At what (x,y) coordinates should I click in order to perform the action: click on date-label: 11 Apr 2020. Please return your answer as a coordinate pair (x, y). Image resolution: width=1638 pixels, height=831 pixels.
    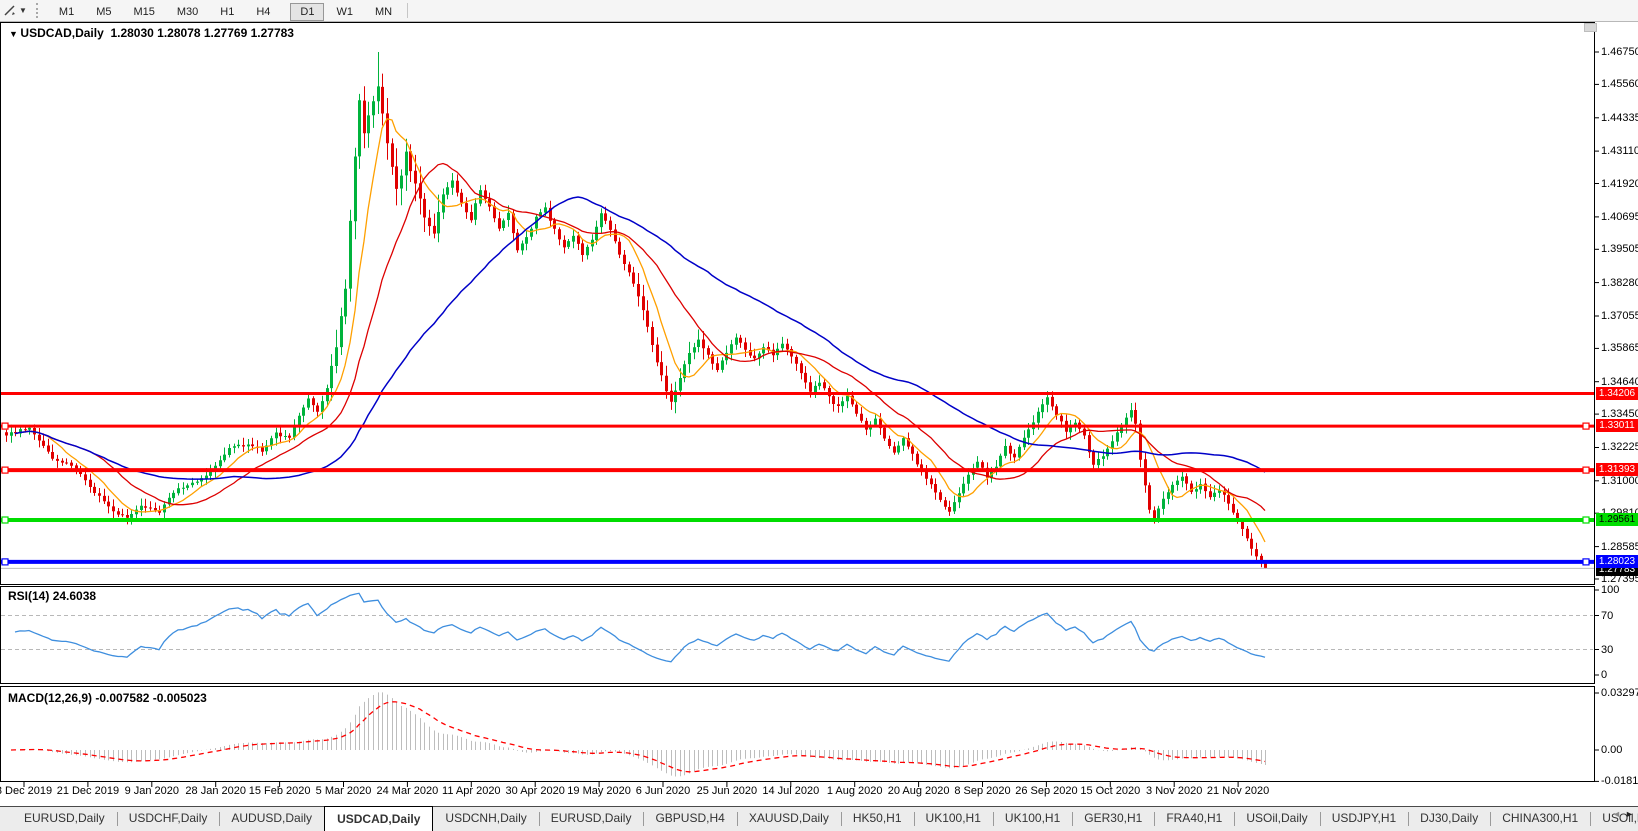
    Looking at the image, I should click on (471, 791).